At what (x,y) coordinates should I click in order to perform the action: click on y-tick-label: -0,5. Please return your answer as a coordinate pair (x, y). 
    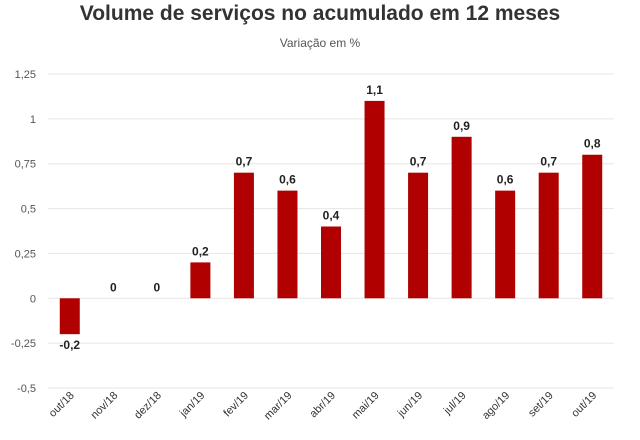
    Looking at the image, I should click on (26, 389).